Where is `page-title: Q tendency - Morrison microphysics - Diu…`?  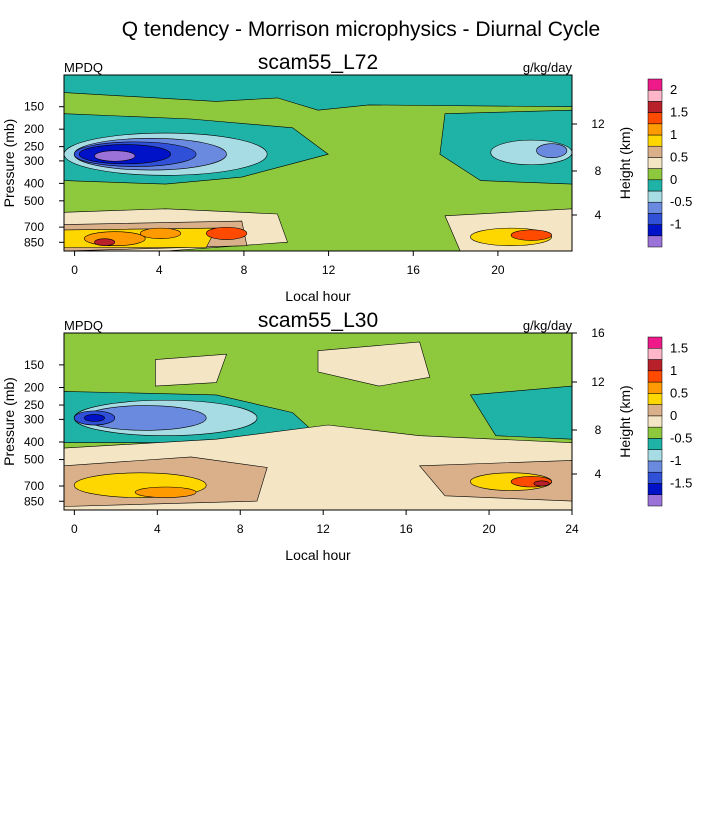 page-title: Q tendency - Morrison microphysics - Diu… is located at coordinates (361, 29).